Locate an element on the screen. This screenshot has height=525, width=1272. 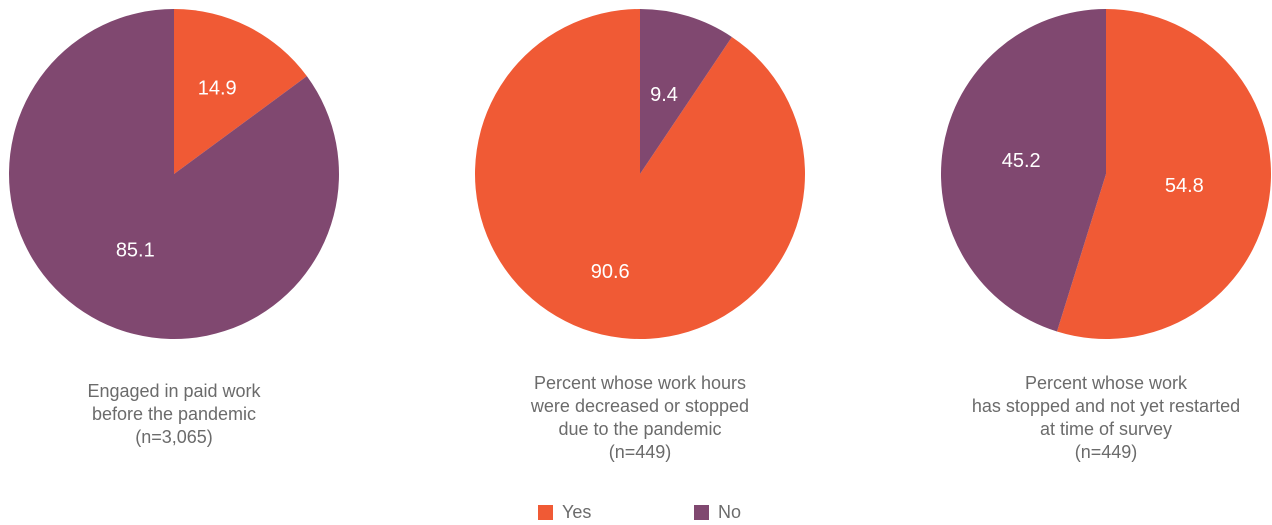
legend-item-no: No is located at coordinates (717, 512).